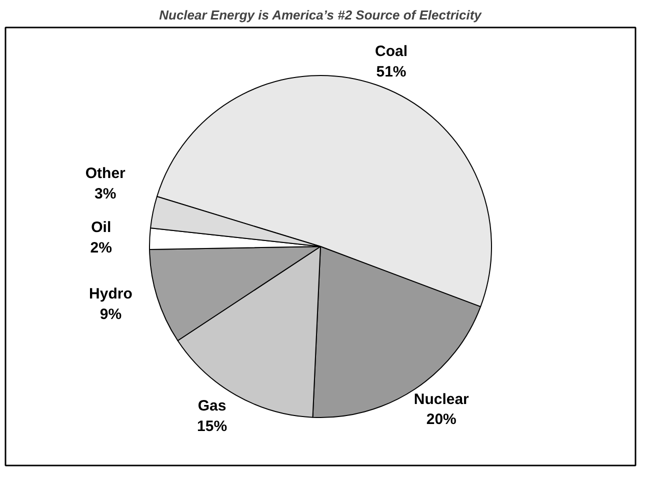  I want to click on slice-label: Coal, so click(391, 51).